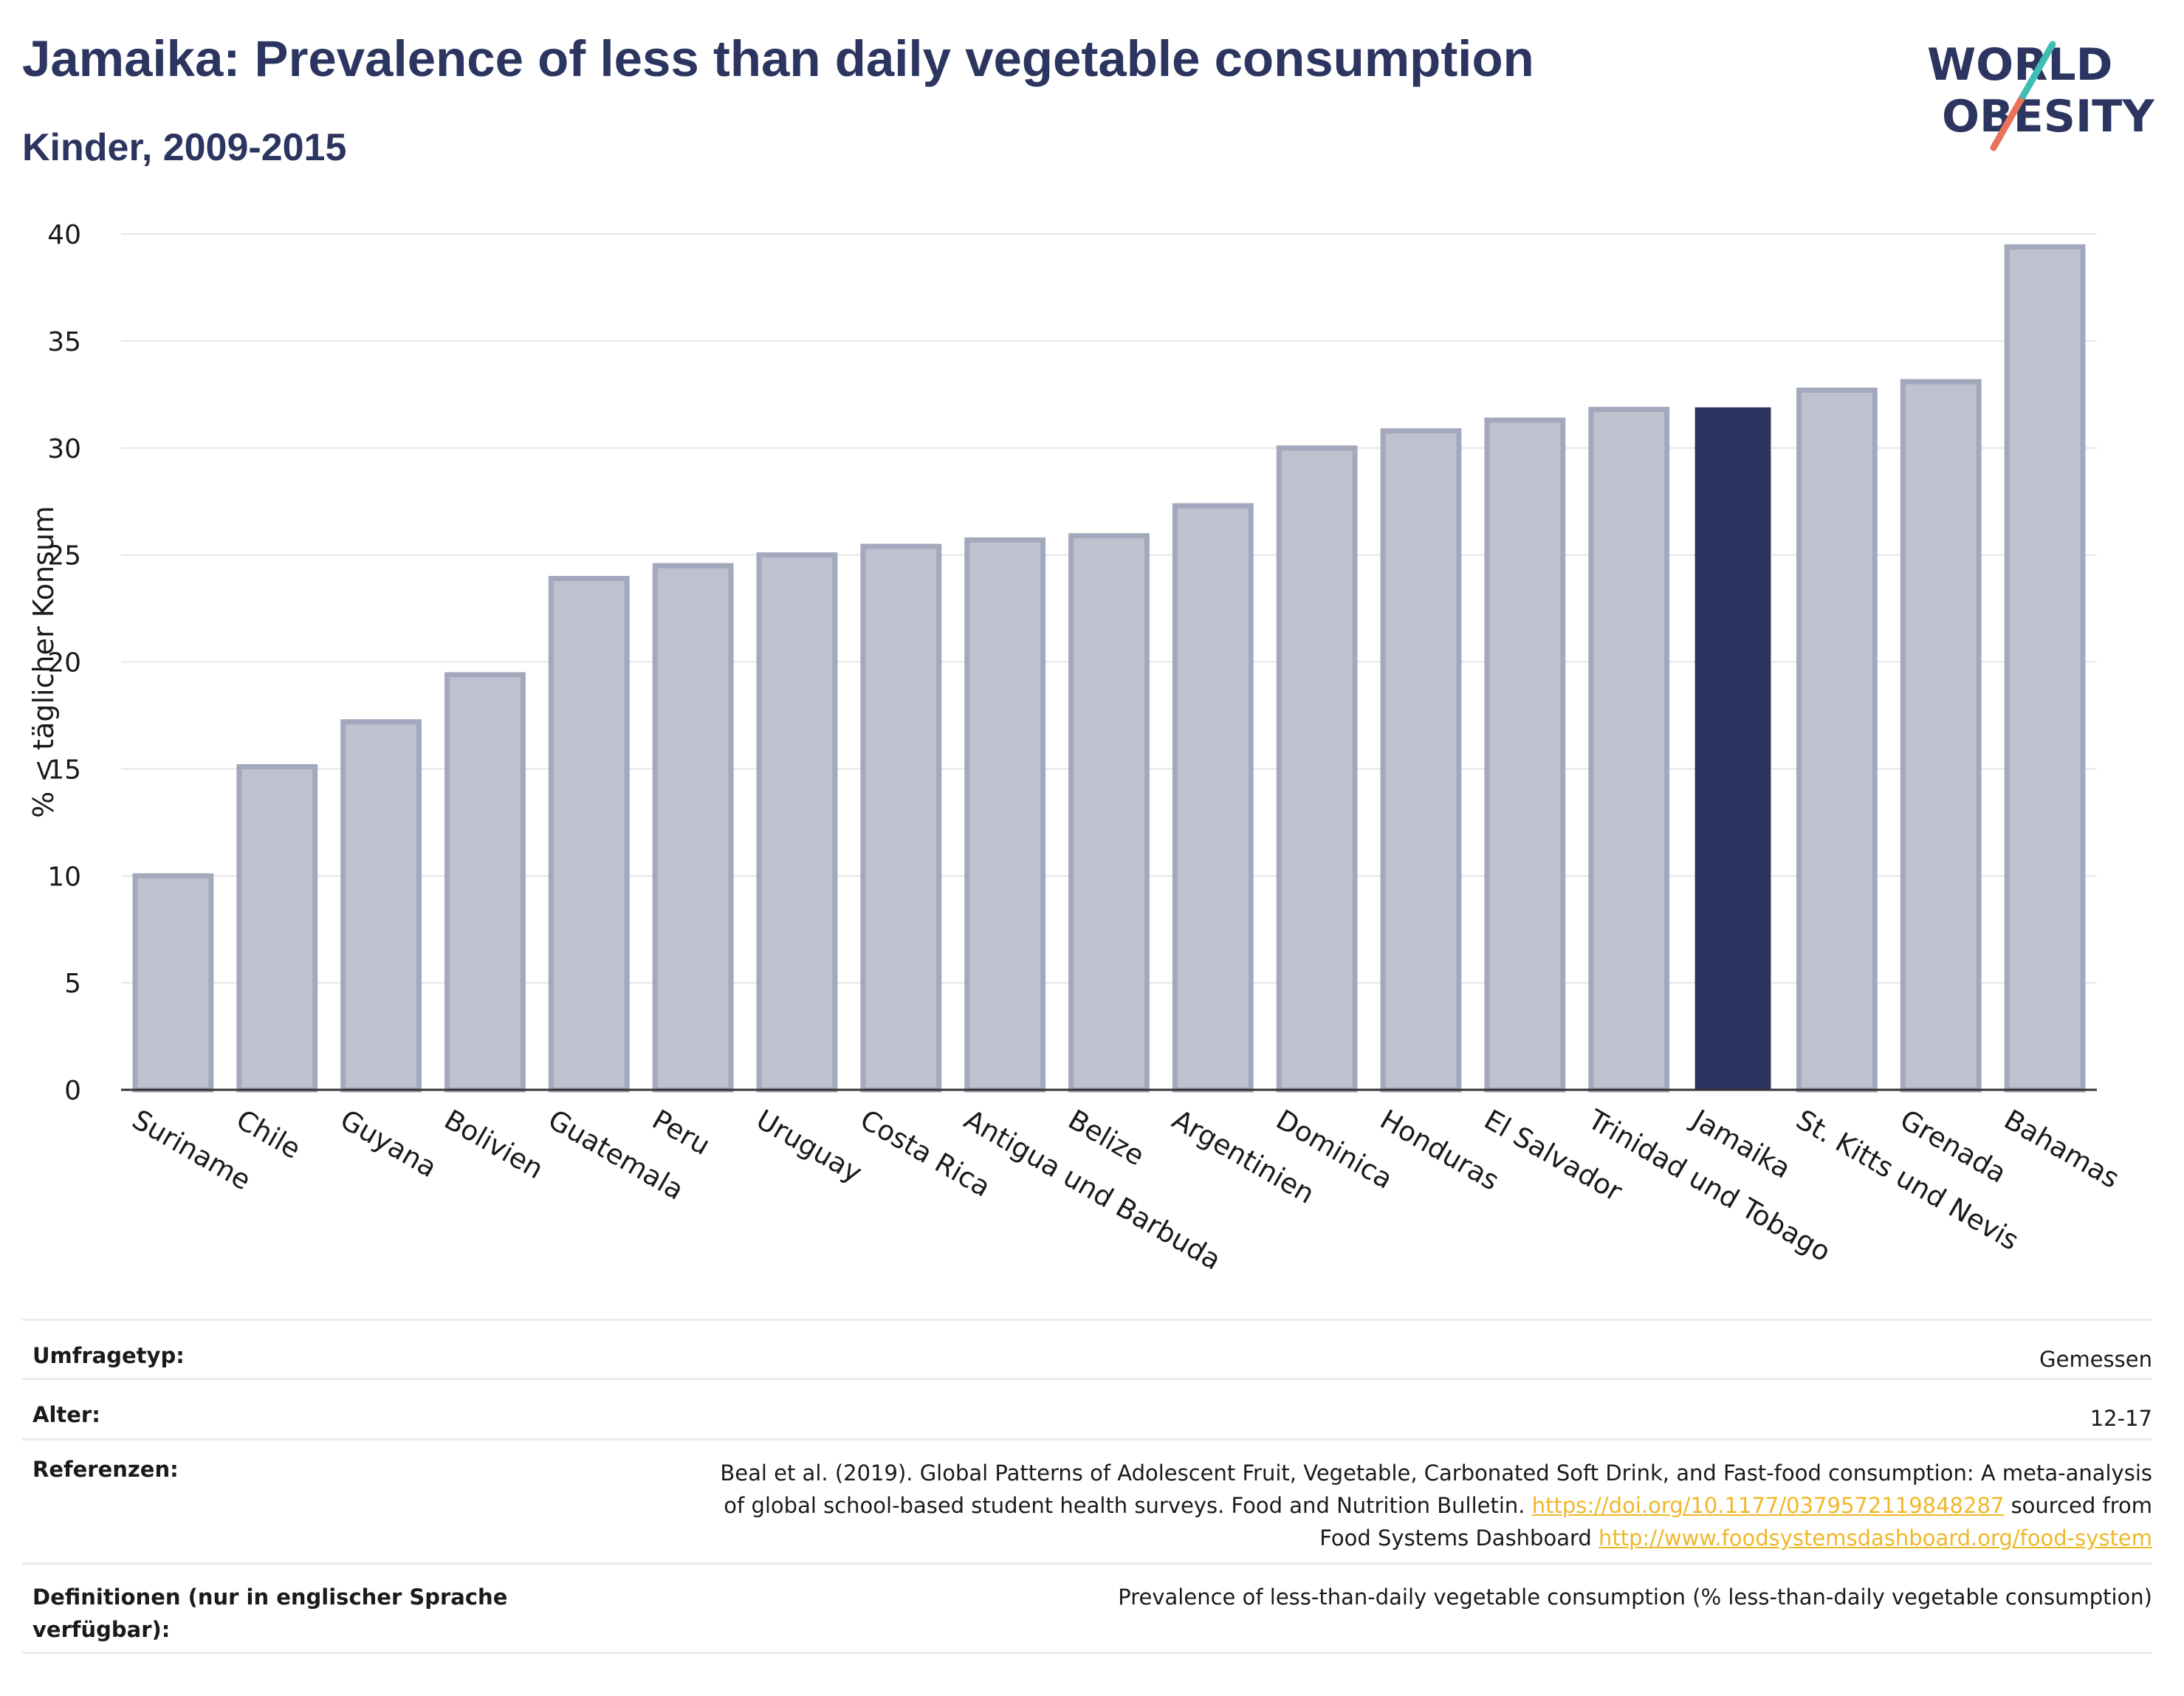 This screenshot has width=2184, height=1696. I want to click on y-tick-label: 30, so click(64, 449).